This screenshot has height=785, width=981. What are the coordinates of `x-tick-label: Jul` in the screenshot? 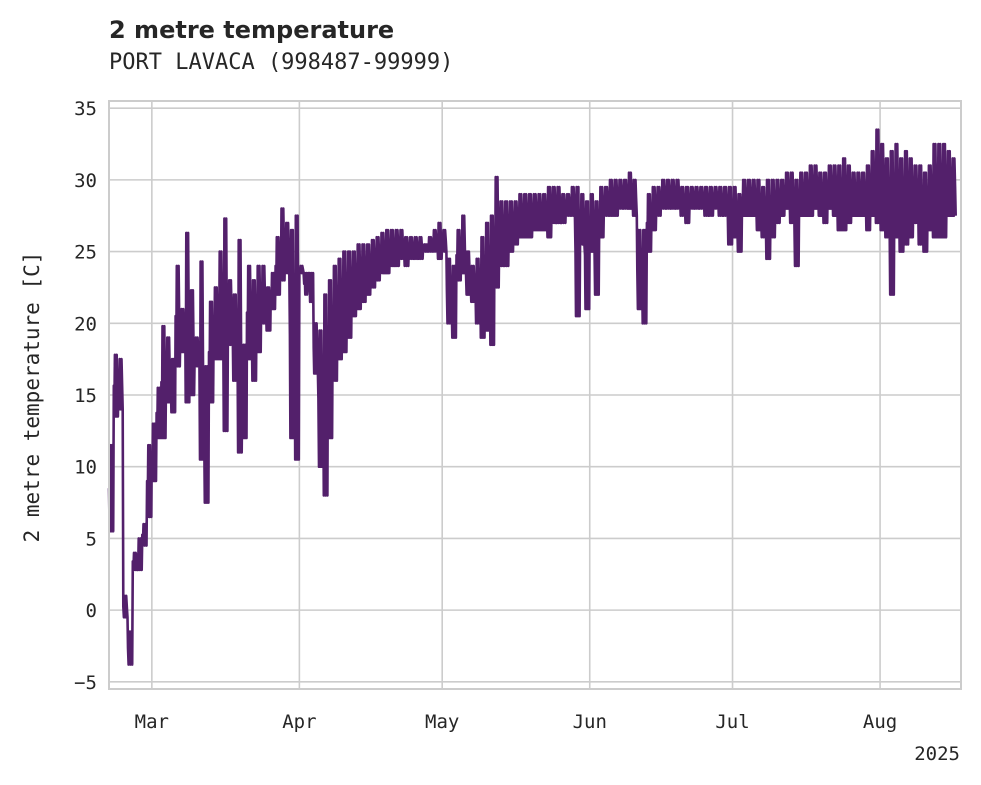 It's located at (732, 722).